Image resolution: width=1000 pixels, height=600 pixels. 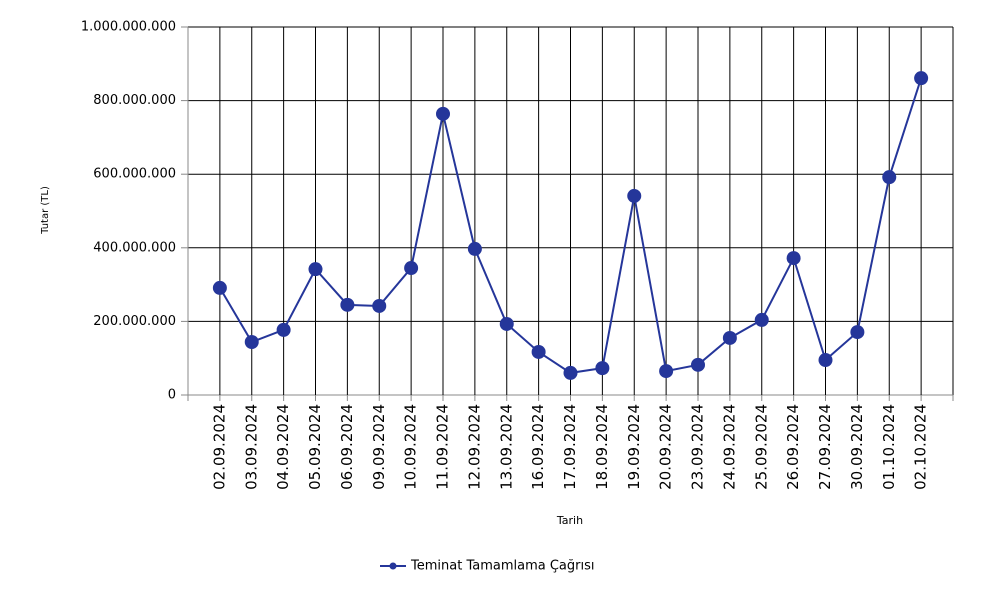 I want to click on x-tick-label: 10.09.2024, so click(x=411, y=447).